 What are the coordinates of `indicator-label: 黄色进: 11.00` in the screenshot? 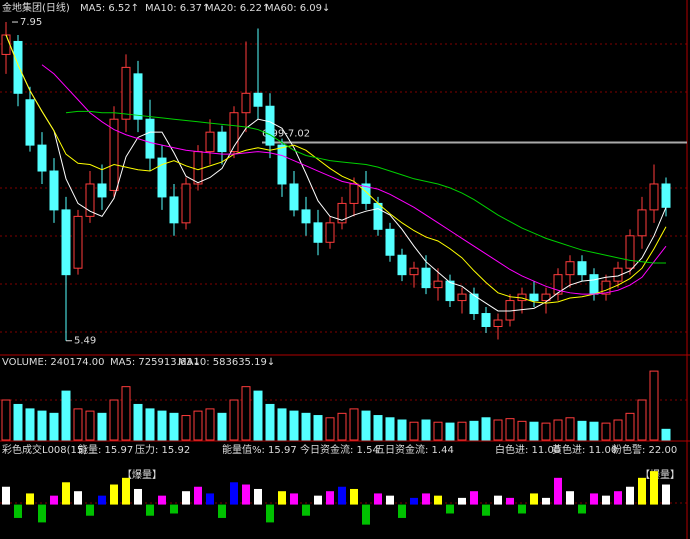 It's located at (584, 449).